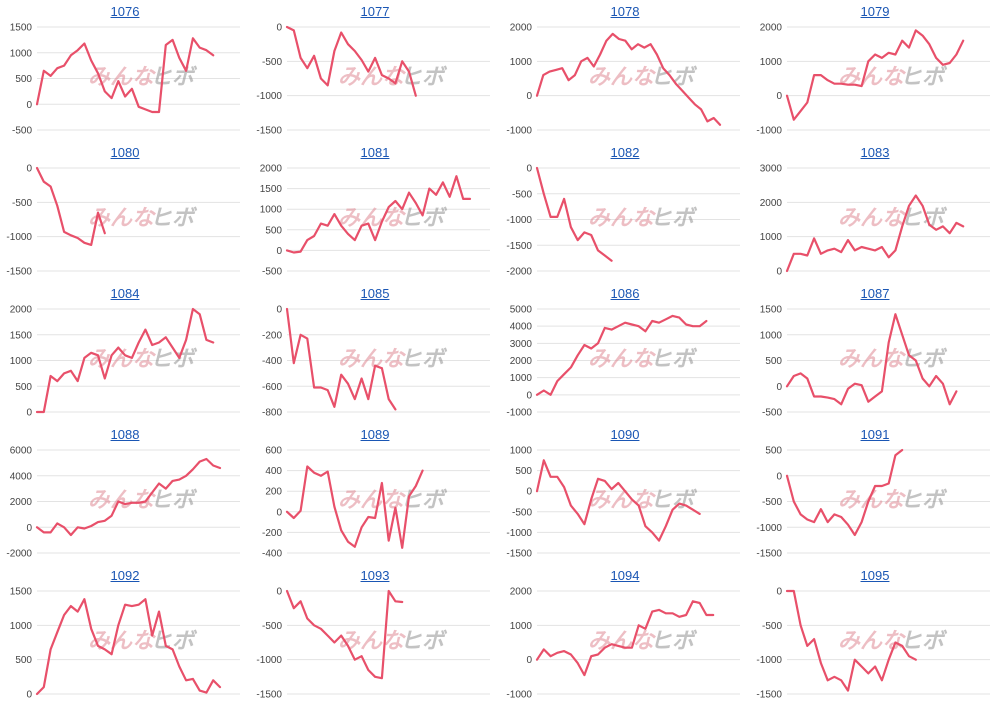 This screenshot has height=705, width=1000. I want to click on chart-panel: 1094 -1000 0 1000 2000 みんな ヒボ, so click(625, 634).